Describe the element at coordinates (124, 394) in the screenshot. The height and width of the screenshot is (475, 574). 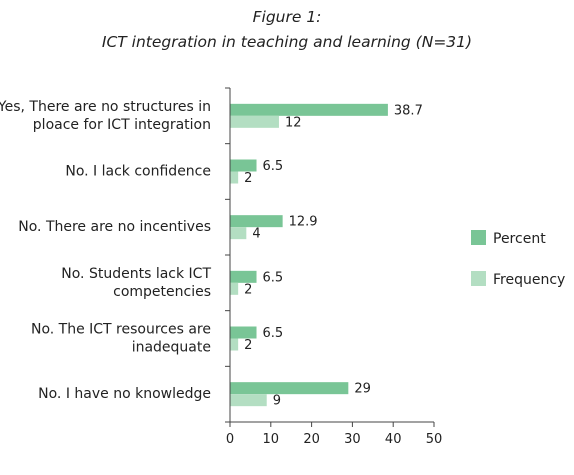
I see `category-label-5-0: No. I have no knowledge` at that location.